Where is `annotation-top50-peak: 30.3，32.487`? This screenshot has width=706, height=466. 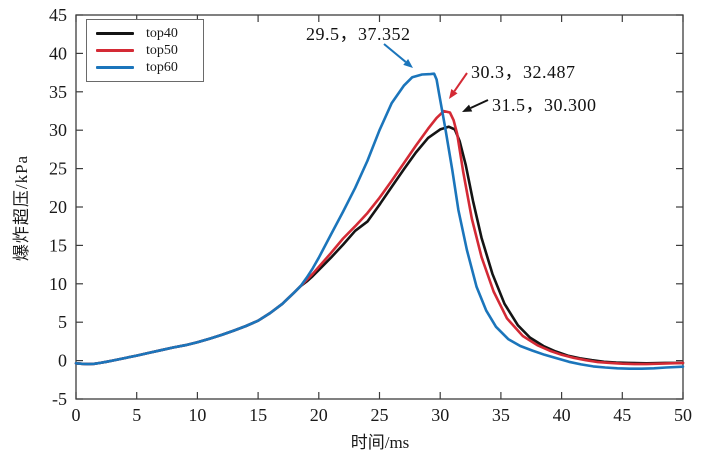
annotation-top50-peak: 30.3，32.487 is located at coordinates (523, 72).